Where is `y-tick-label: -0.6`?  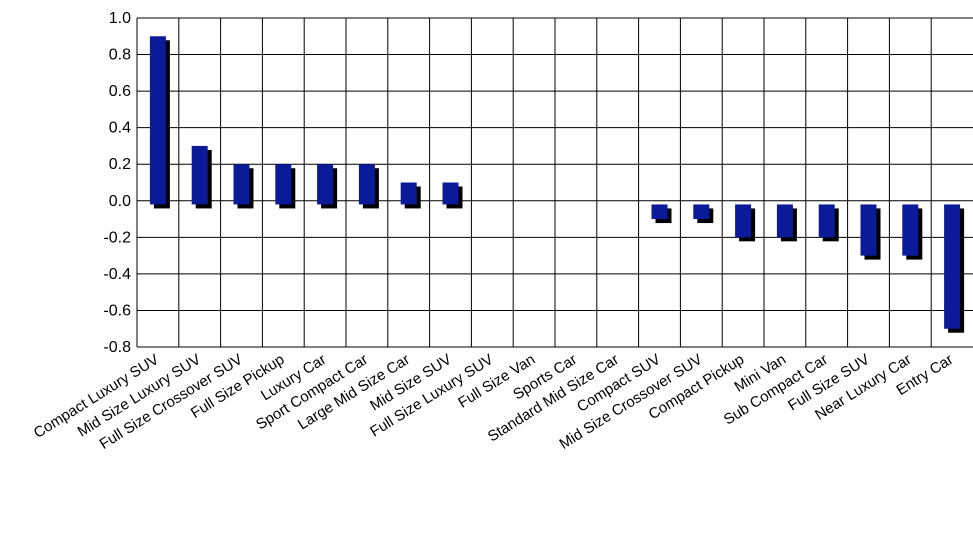
y-tick-label: -0.6 is located at coordinates (117, 310).